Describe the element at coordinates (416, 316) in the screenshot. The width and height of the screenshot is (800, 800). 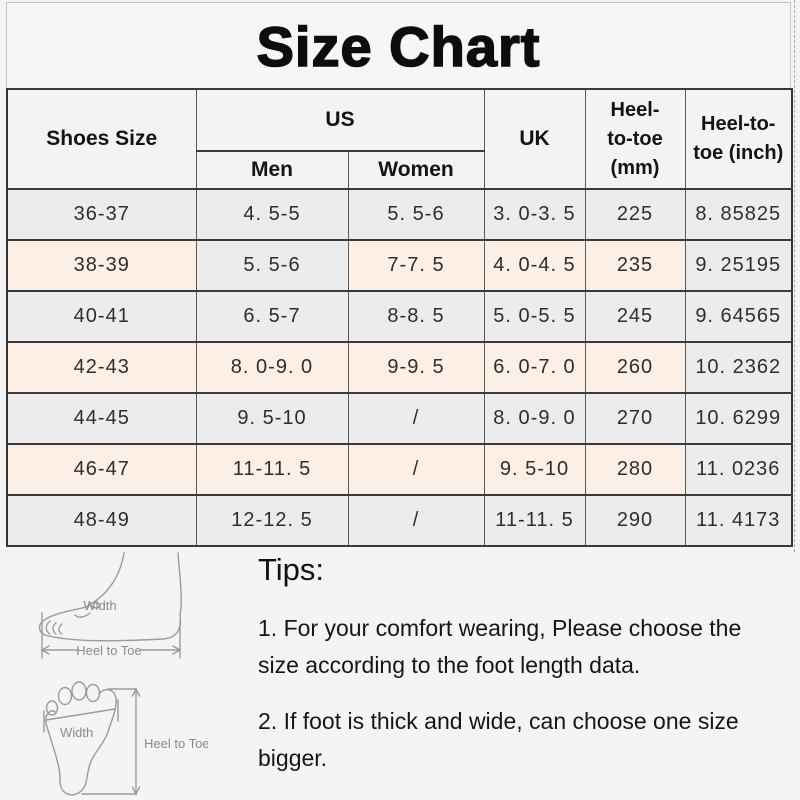
I see `table-cell: 8-8. 5` at that location.